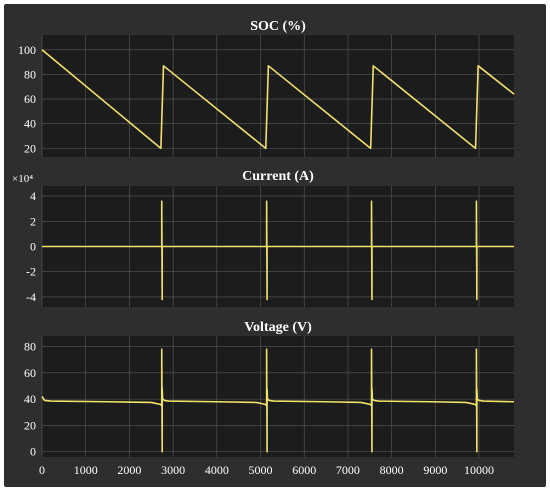 The height and width of the screenshot is (491, 550). I want to click on x-tick-label: 4000, so click(217, 470).